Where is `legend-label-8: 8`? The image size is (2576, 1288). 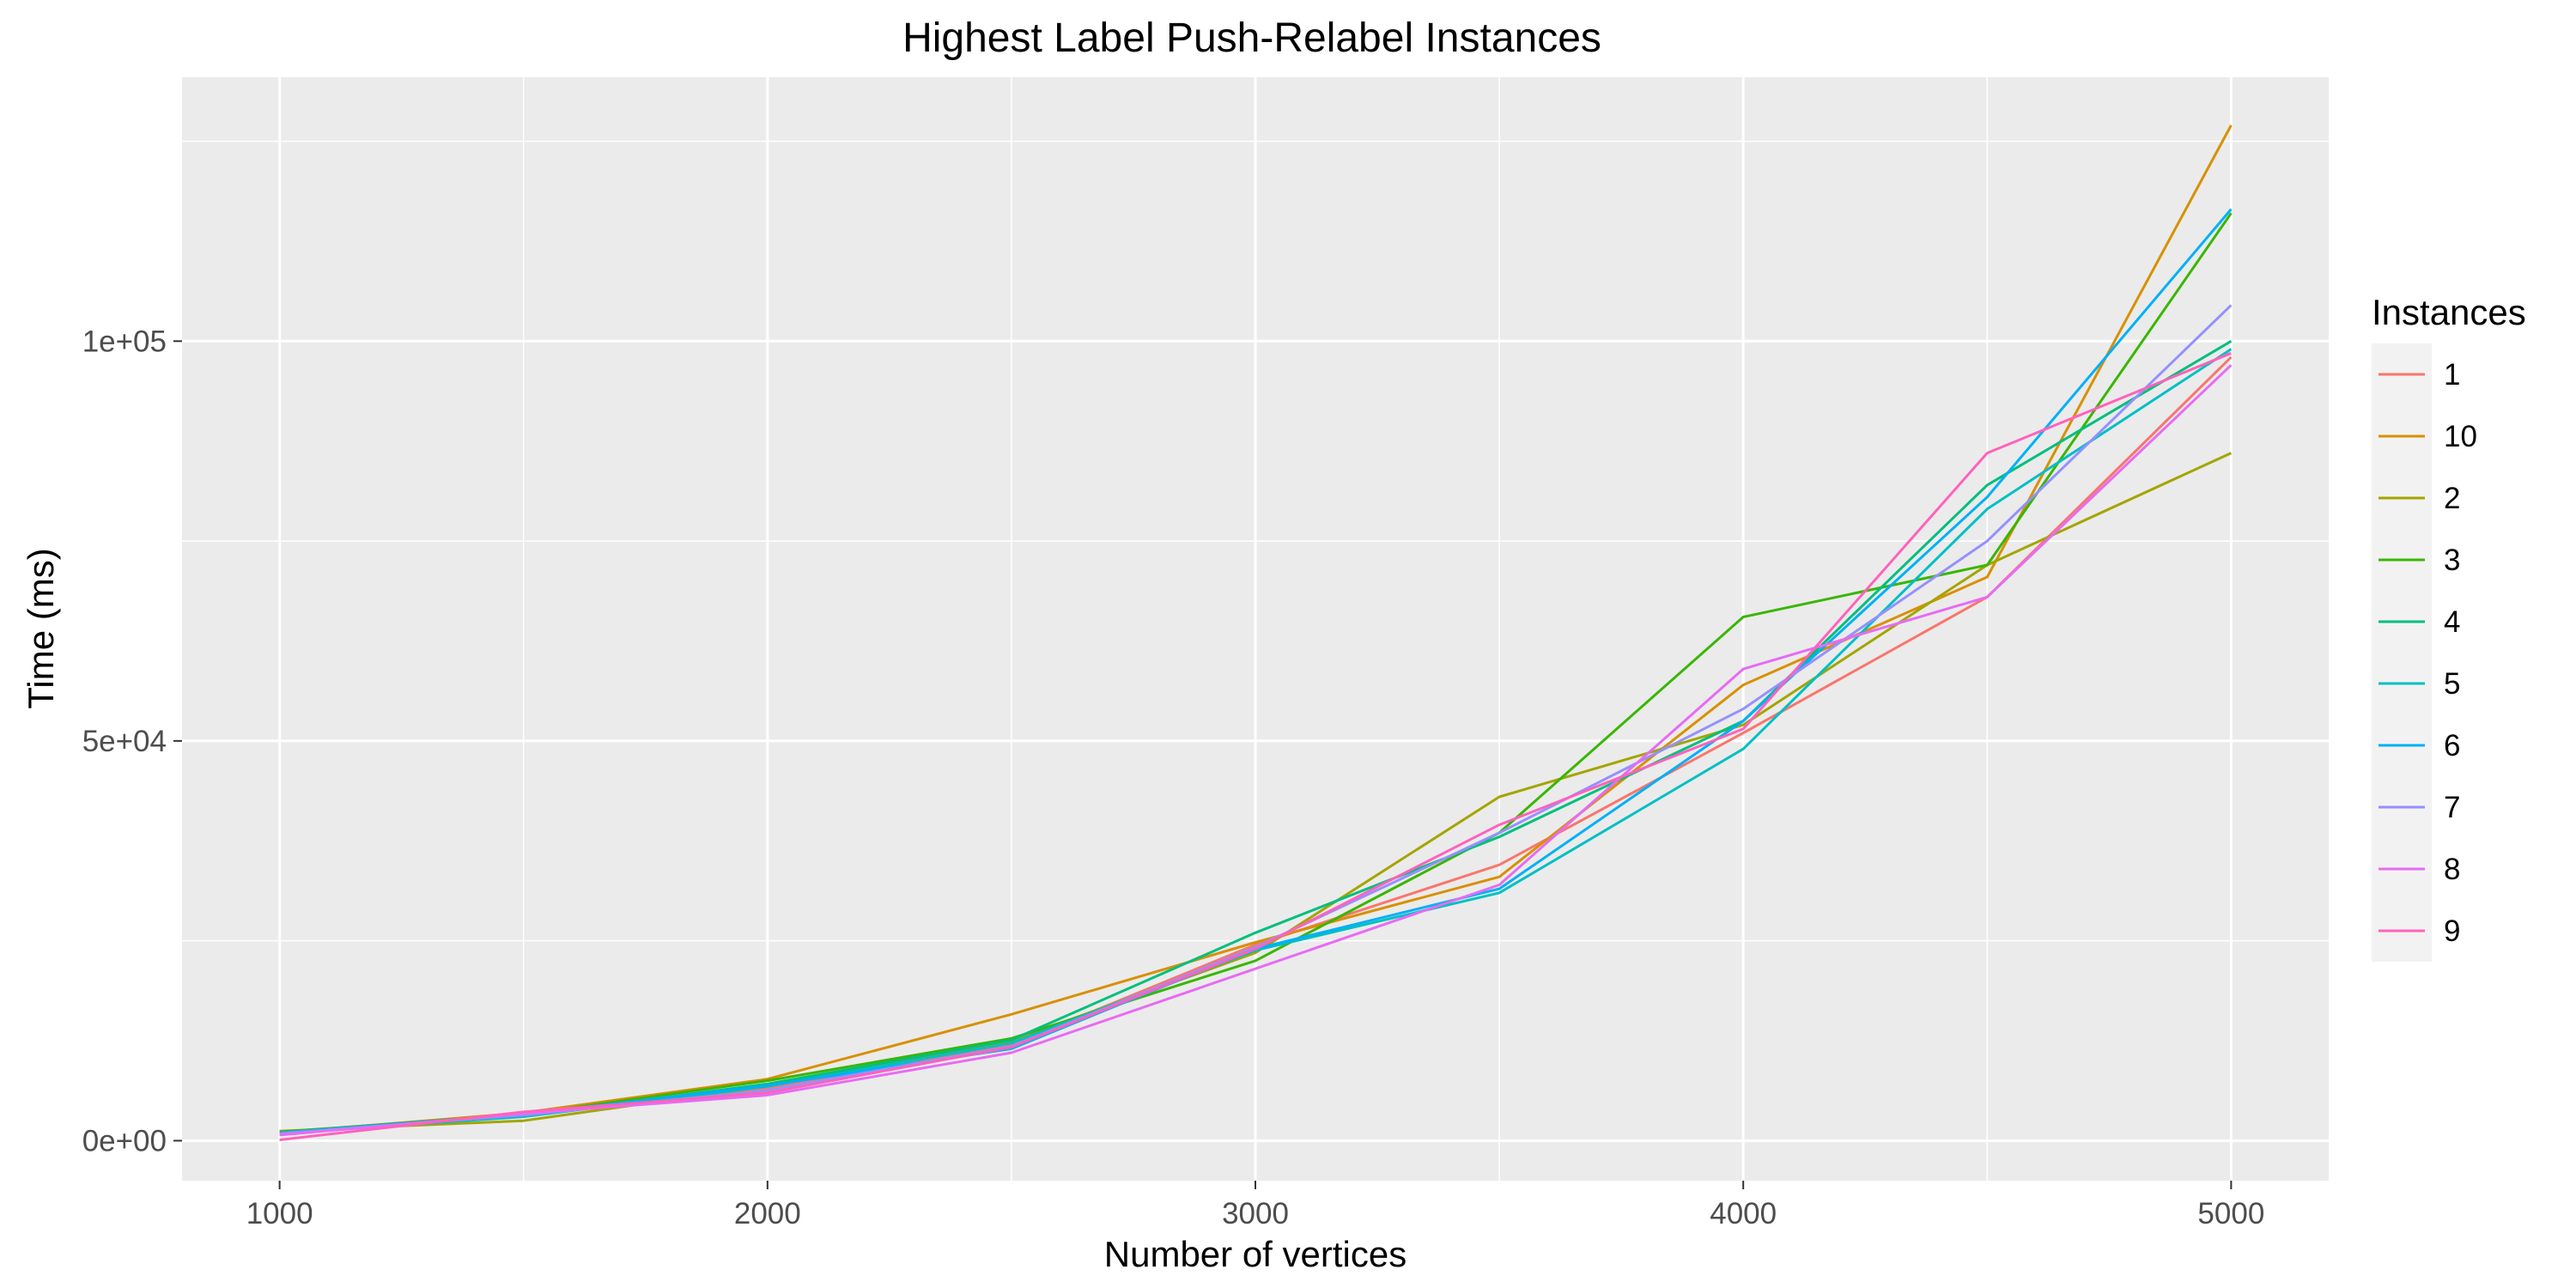 legend-label-8: 8 is located at coordinates (2452, 870).